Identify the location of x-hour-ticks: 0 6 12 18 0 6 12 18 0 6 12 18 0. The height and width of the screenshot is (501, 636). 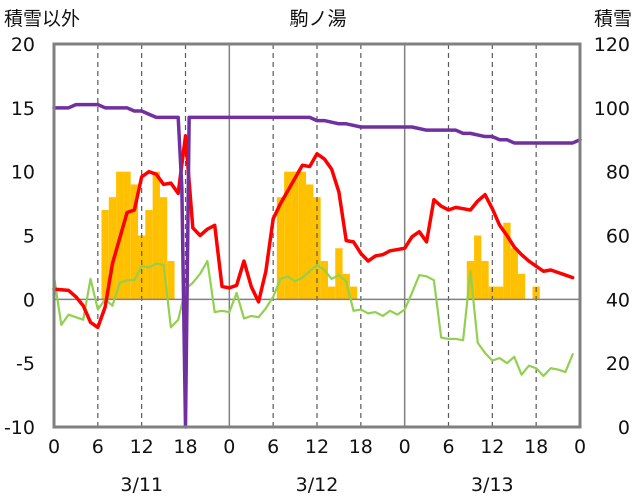
(317, 447).